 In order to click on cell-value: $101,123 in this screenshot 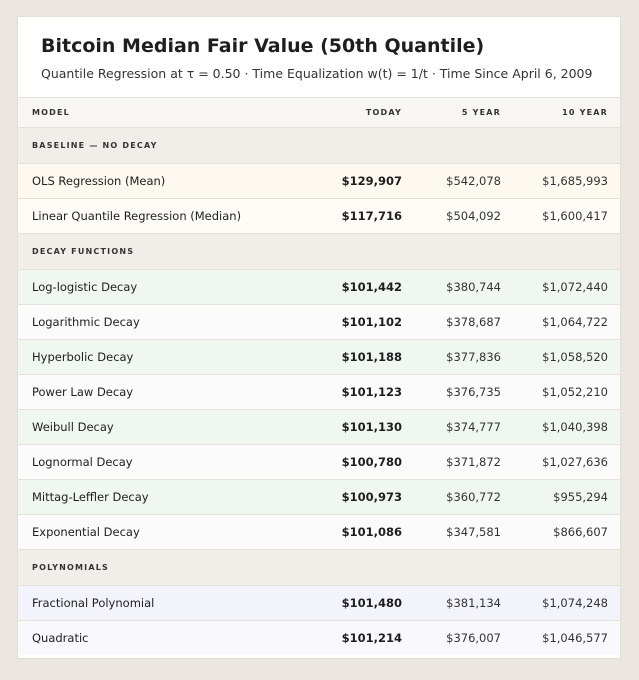, I will do `click(371, 392)`.